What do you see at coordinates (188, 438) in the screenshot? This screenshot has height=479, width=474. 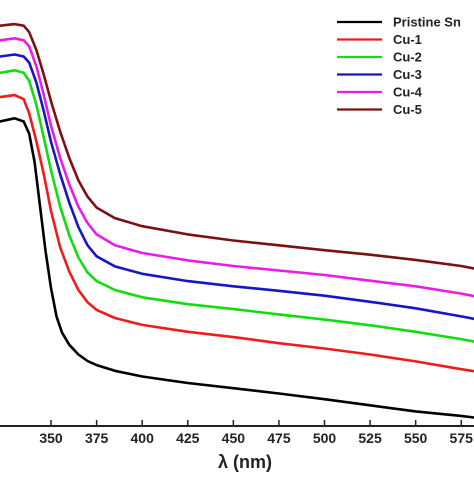 I see `x-tick-label: 425` at bounding box center [188, 438].